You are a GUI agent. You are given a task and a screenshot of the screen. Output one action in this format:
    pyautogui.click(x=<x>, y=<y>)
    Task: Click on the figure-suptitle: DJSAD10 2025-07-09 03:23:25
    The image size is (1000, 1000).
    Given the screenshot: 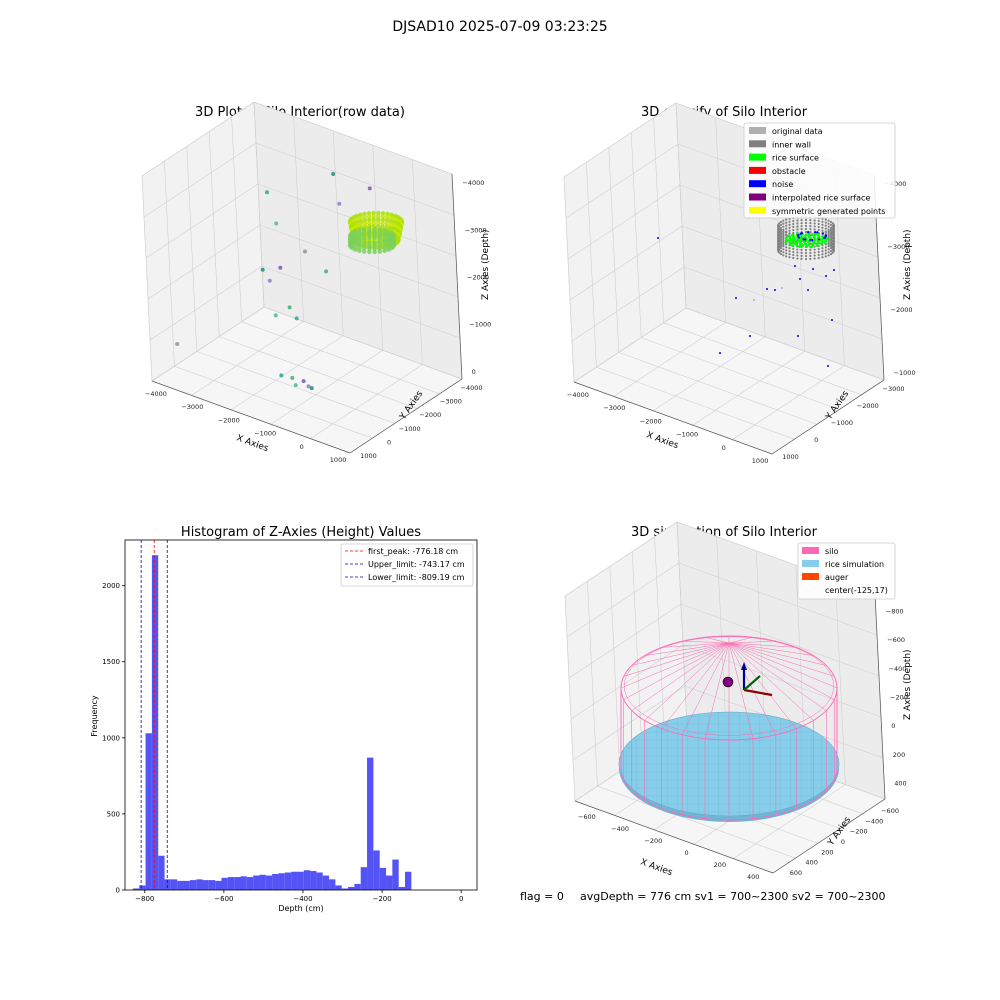 What is the action you would take?
    pyautogui.click(x=499, y=27)
    